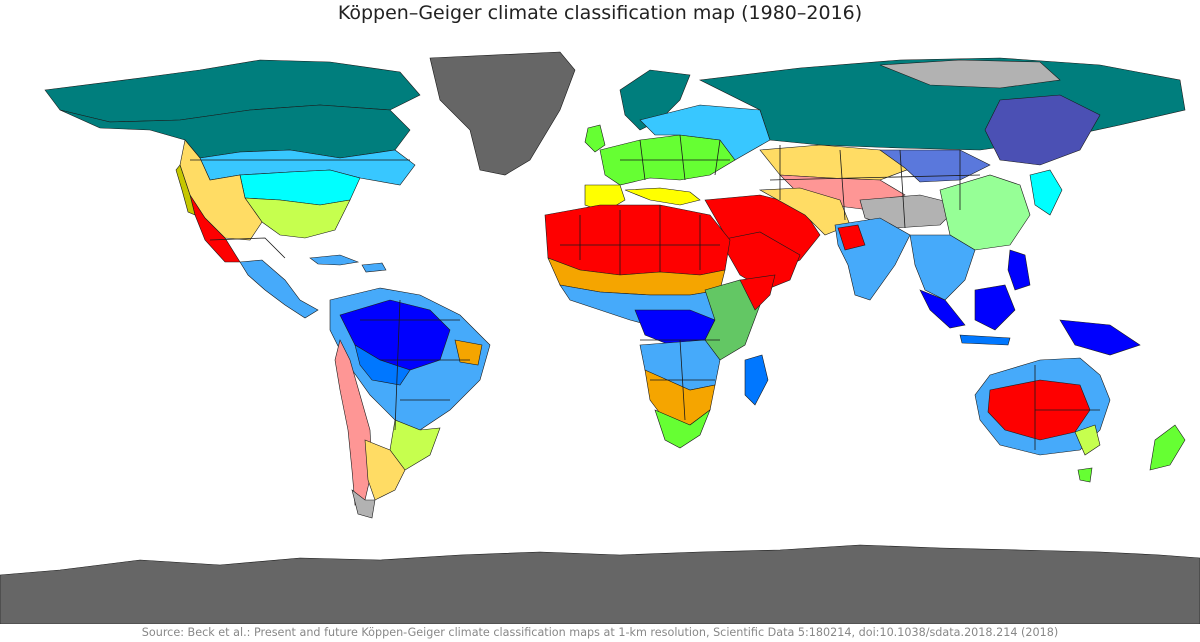 The width and height of the screenshot is (1200, 642). I want to click on border-asia-grid, so click(875, 187).